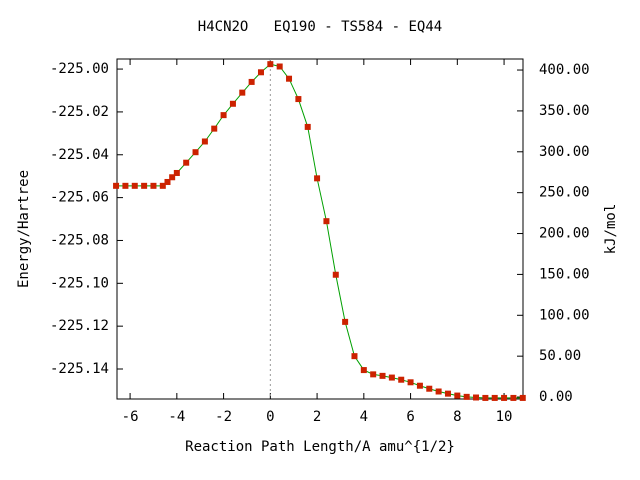 The image size is (640, 480). Describe the element at coordinates (611, 229) in the screenshot. I see `y2-axis-label: kJ/mol` at that location.